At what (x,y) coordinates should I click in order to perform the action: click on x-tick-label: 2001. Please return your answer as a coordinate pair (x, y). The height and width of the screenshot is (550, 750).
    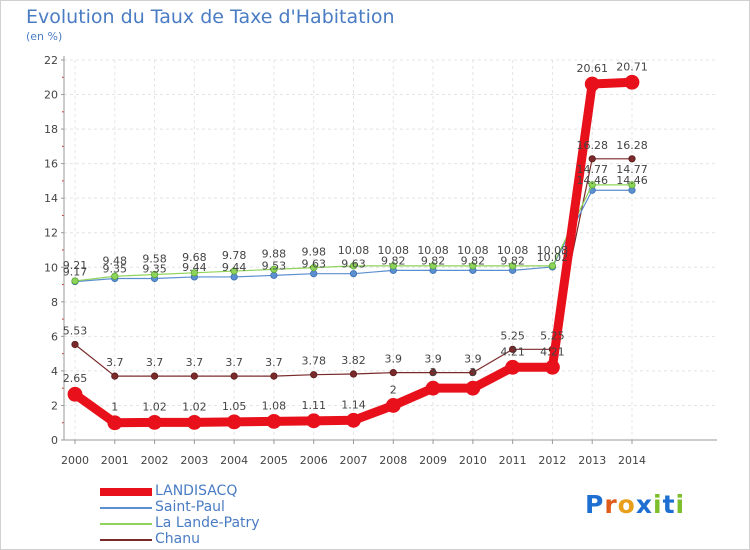
    Looking at the image, I should click on (115, 460).